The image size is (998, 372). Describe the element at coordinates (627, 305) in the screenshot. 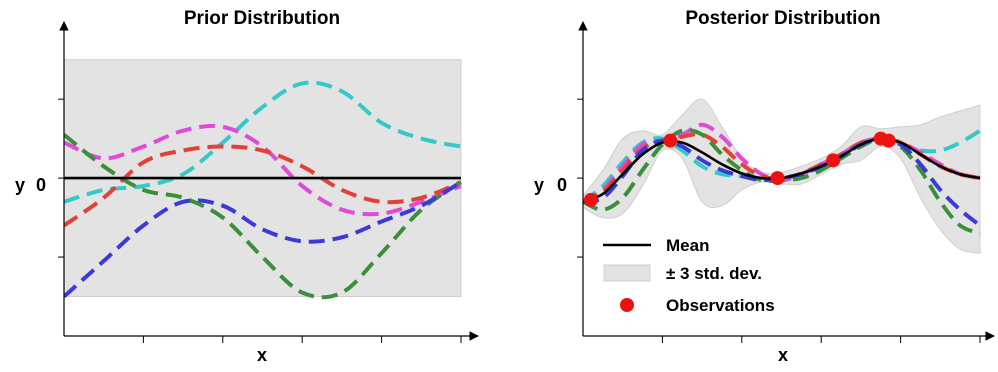

I see `legend-observation-swatch` at that location.